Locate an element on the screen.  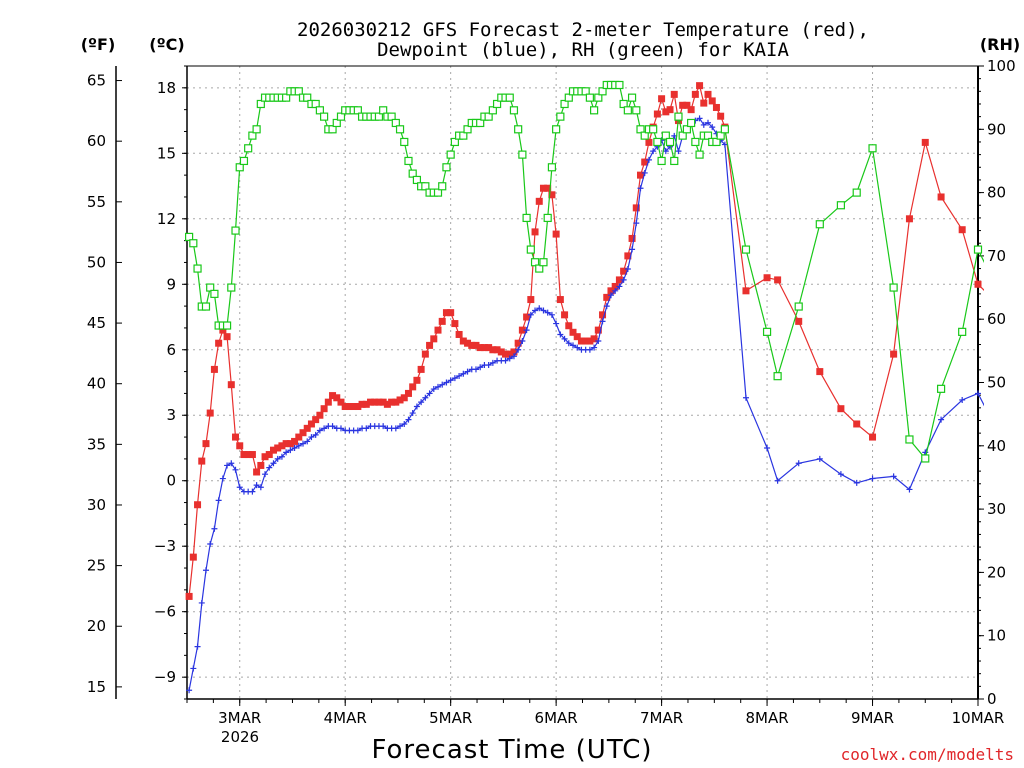
celsius-tick-label: 3 is located at coordinates (171, 415).